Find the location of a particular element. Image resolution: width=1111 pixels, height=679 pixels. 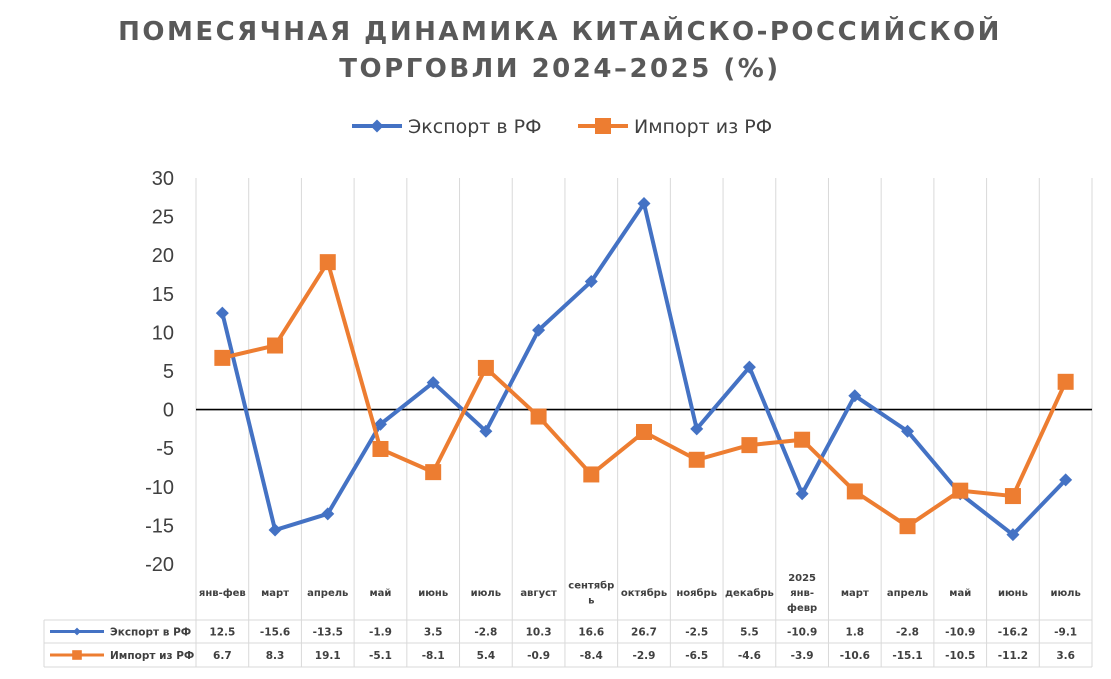

table-cell-value: -8.4 is located at coordinates (591, 656).